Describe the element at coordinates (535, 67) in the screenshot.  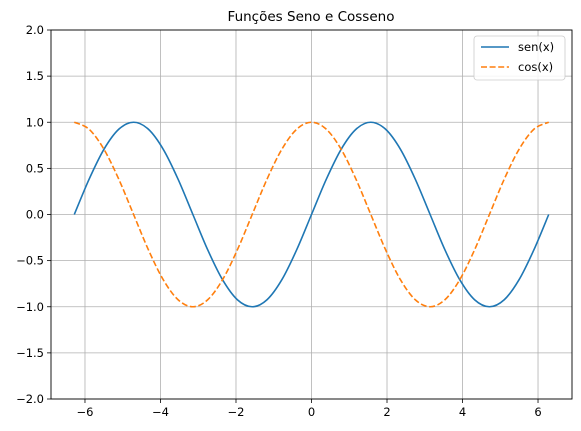
I see `legend-label-cos: cos(x)` at that location.